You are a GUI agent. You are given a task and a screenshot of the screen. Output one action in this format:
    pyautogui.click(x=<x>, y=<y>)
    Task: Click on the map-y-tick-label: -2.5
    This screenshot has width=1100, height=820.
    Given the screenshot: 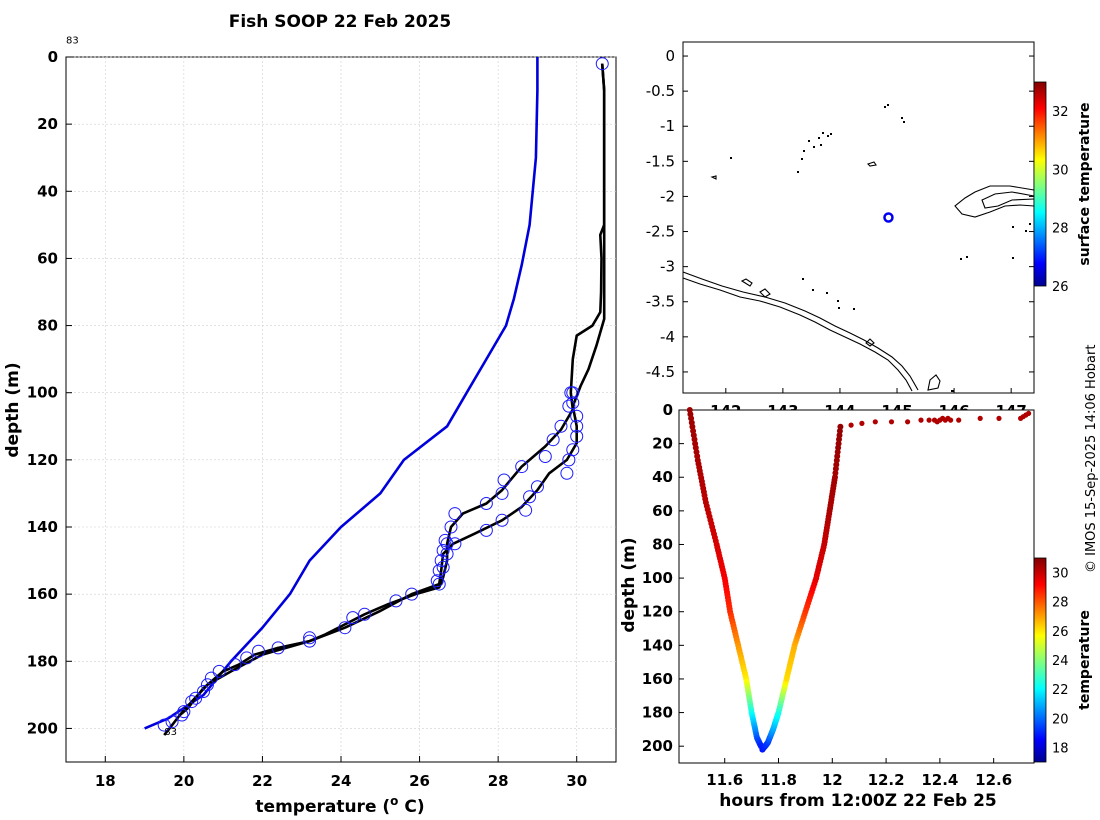 What is the action you would take?
    pyautogui.click(x=660, y=232)
    